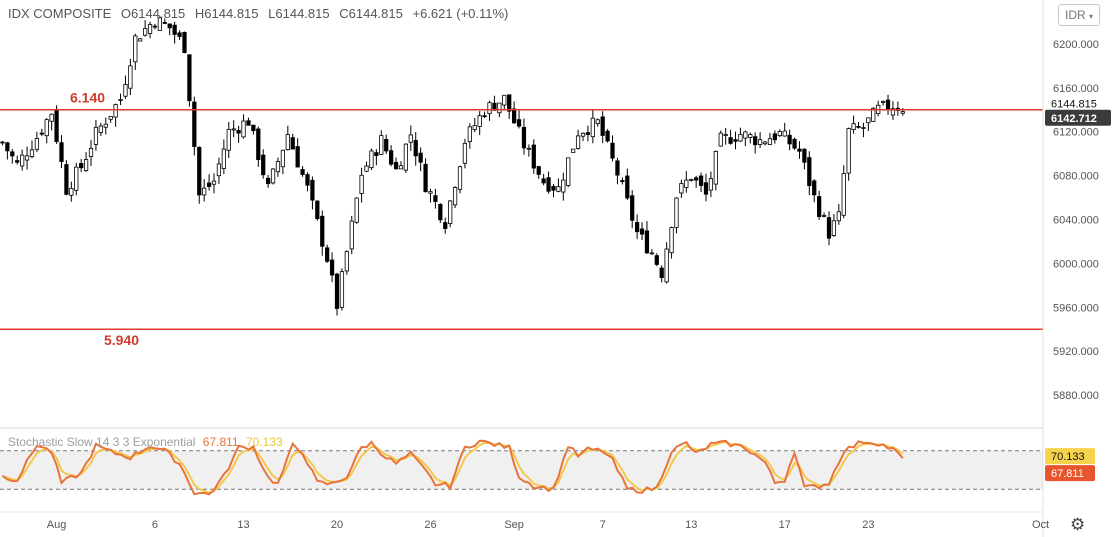  I want to click on gear-icon: ⚙, so click(1078, 524).